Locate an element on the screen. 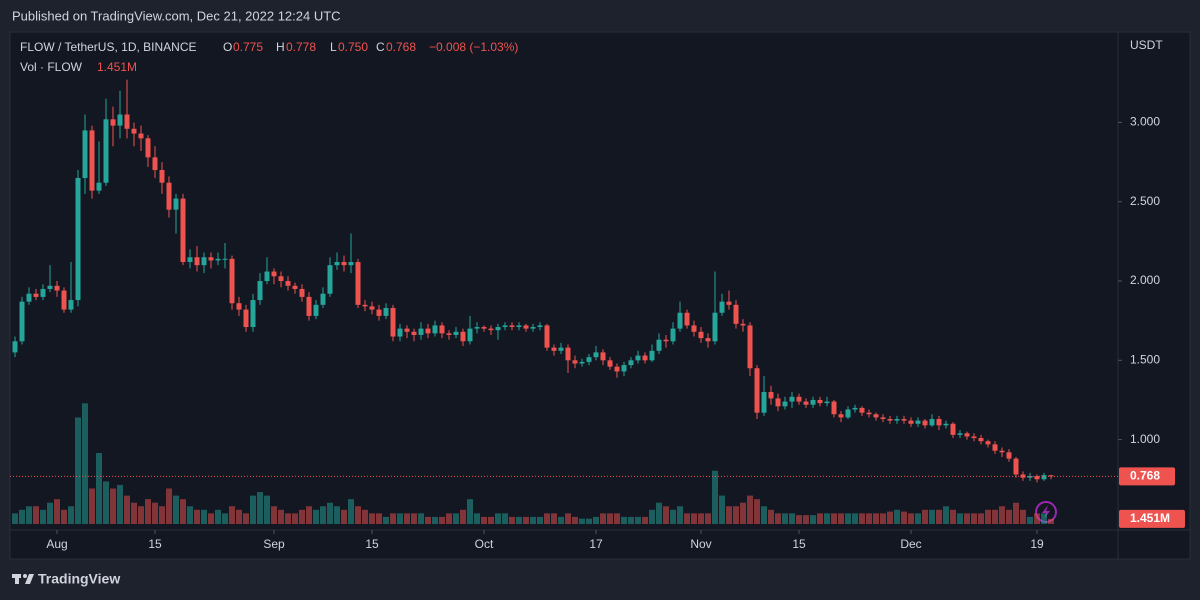  last-price-box is located at coordinates (1147, 476).